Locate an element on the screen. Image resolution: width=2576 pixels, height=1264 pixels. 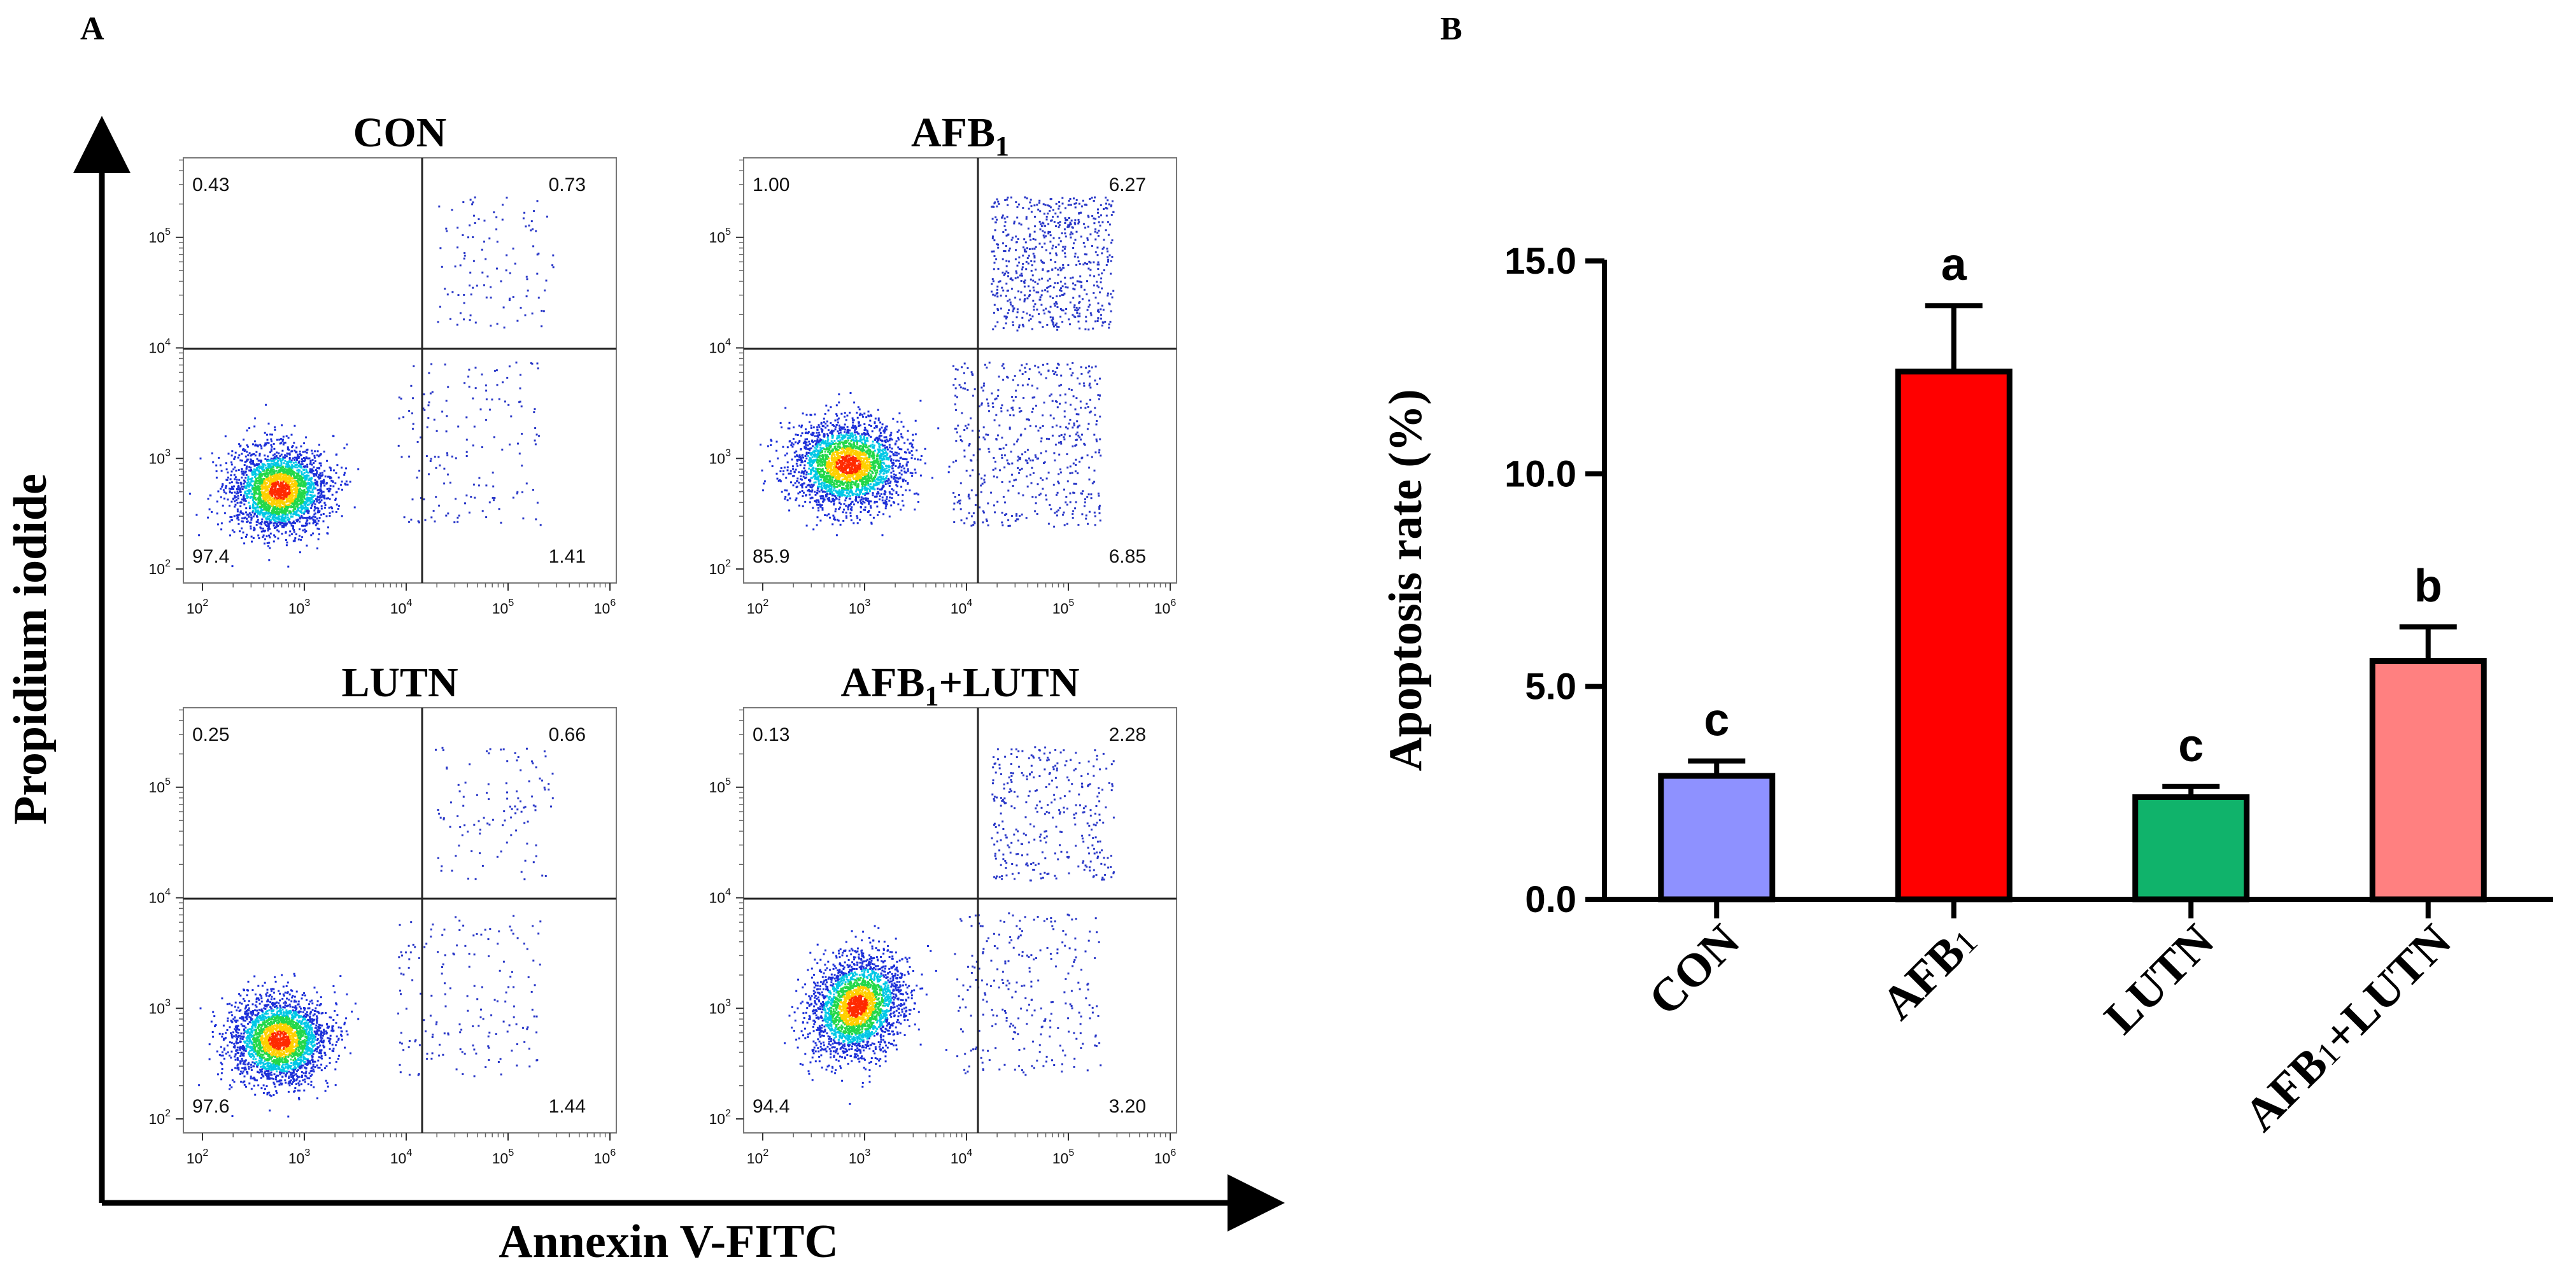
tick-exponent: 6 is located at coordinates (613, 603).